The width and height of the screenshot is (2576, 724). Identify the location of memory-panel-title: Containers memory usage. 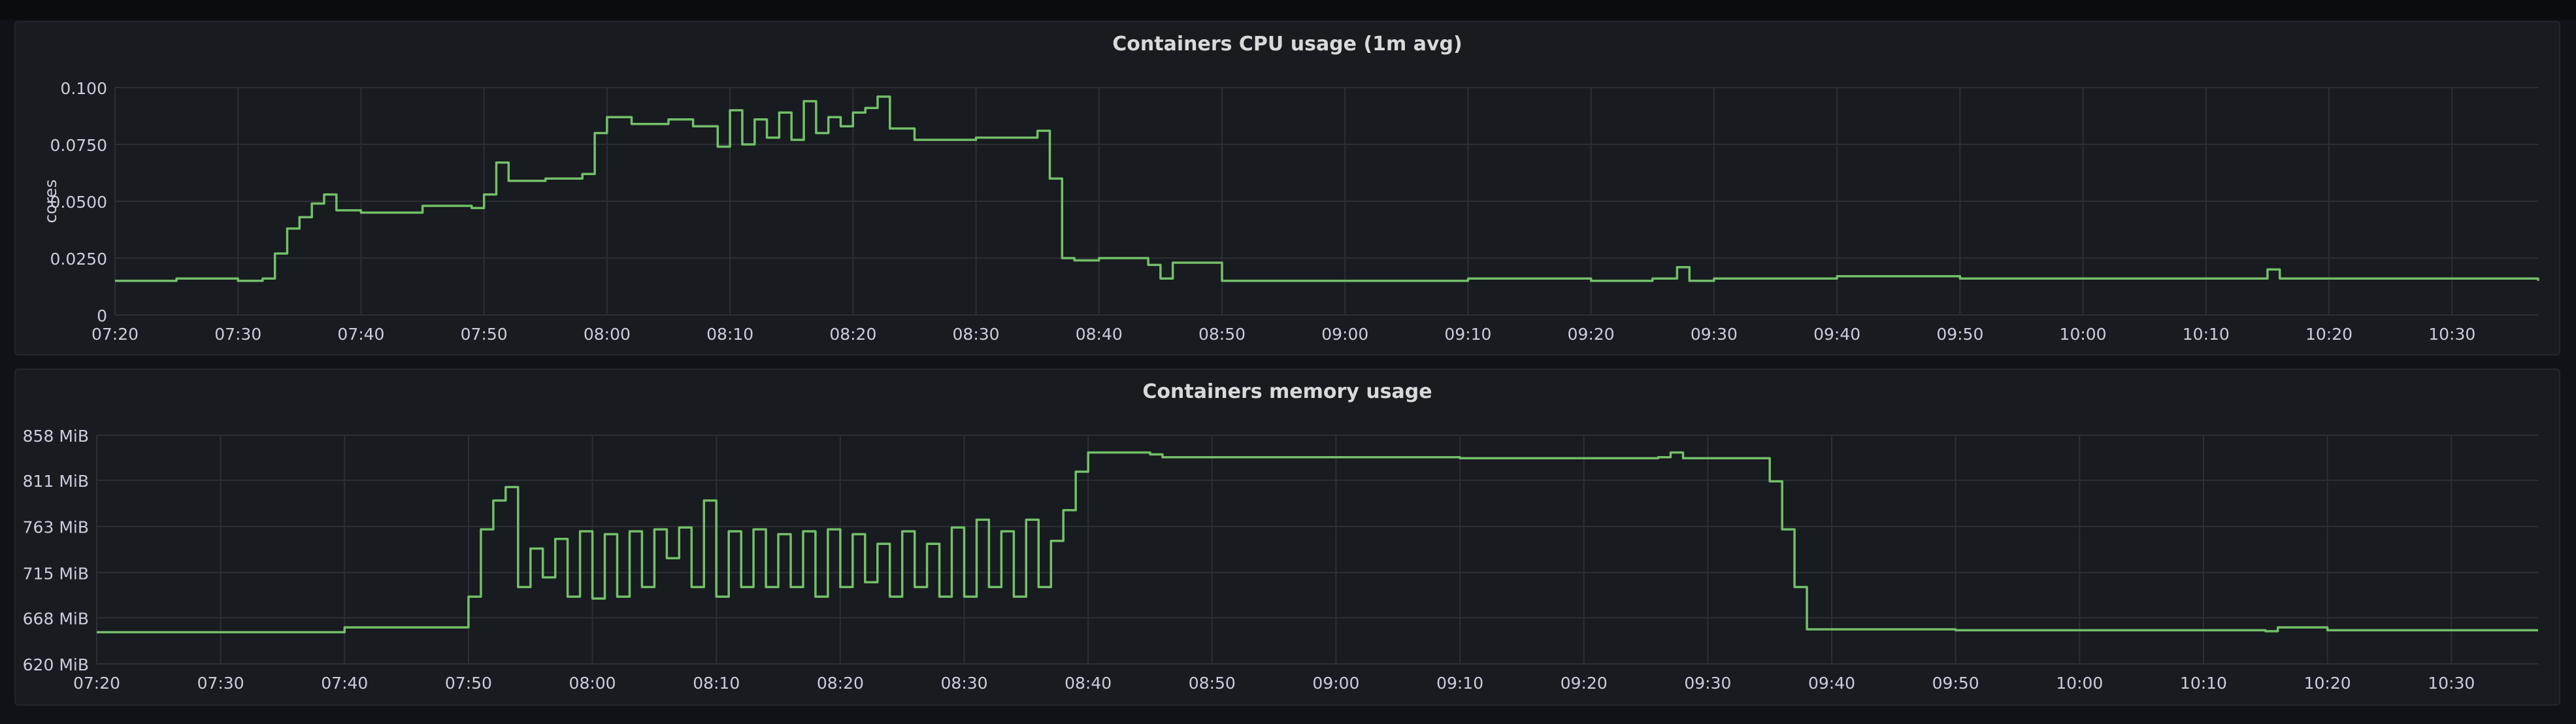
(1287, 391).